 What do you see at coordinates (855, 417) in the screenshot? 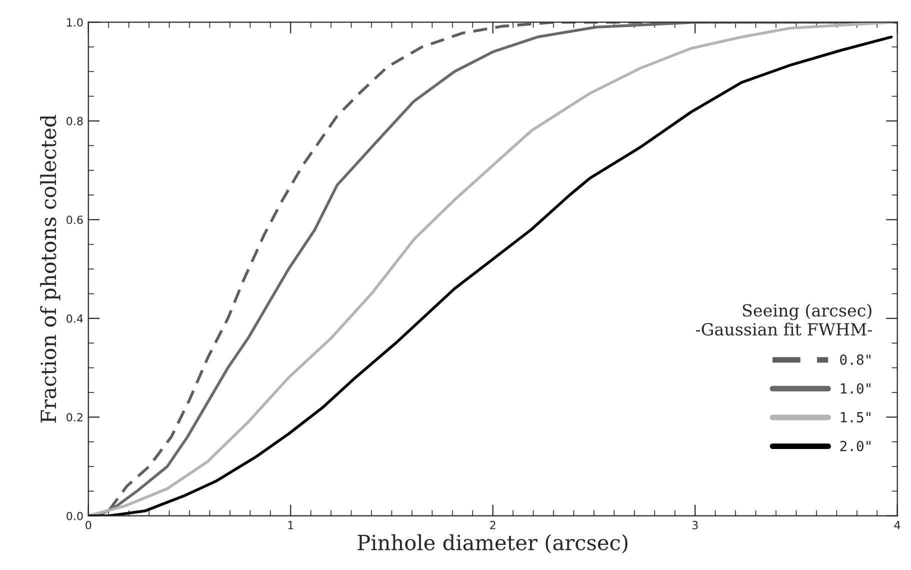
I see `legend-label: 1.5"` at bounding box center [855, 417].